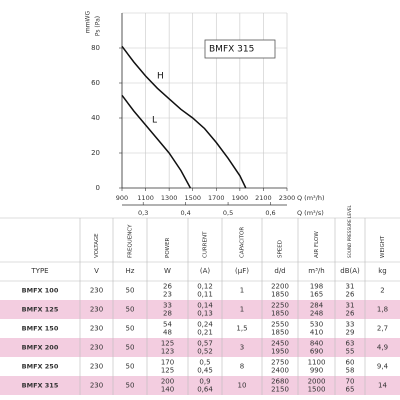  I want to click on column-unit: TYPE, so click(39, 271).